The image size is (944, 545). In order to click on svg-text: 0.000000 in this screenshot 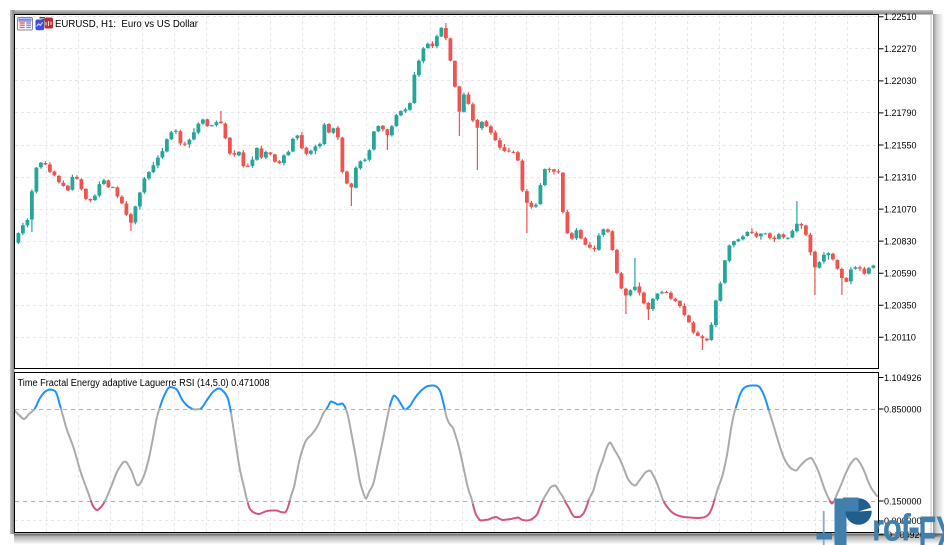, I will do `click(903, 521)`.